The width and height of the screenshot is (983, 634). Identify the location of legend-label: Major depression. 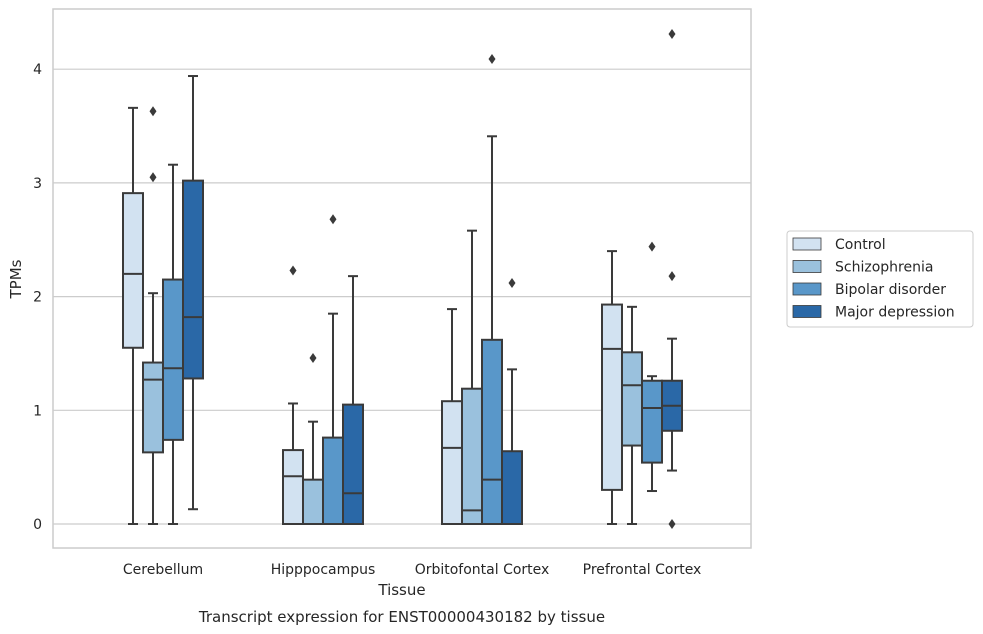
(895, 313).